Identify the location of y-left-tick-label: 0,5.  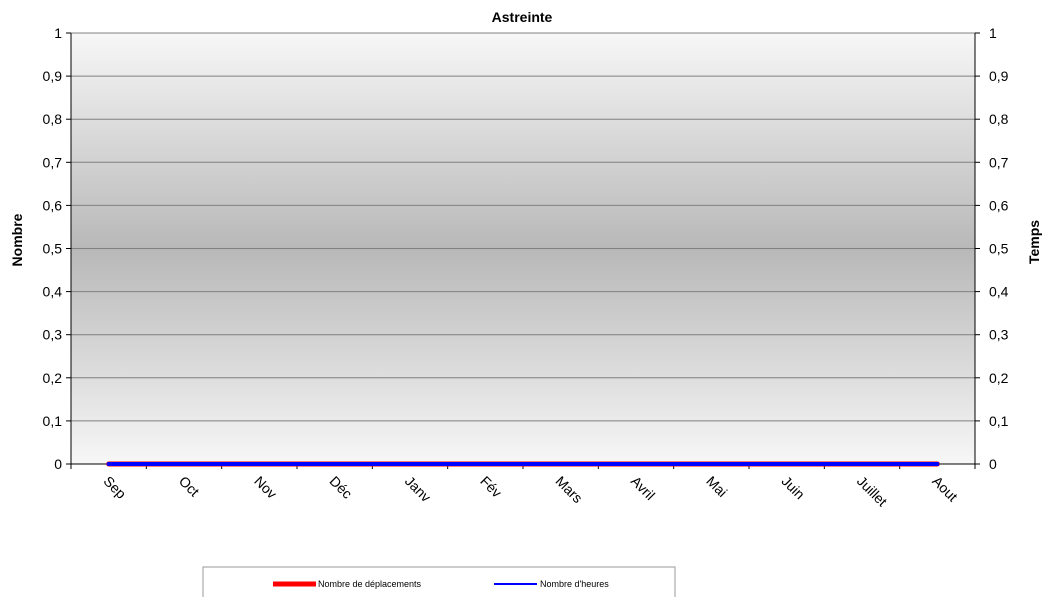
(53, 249).